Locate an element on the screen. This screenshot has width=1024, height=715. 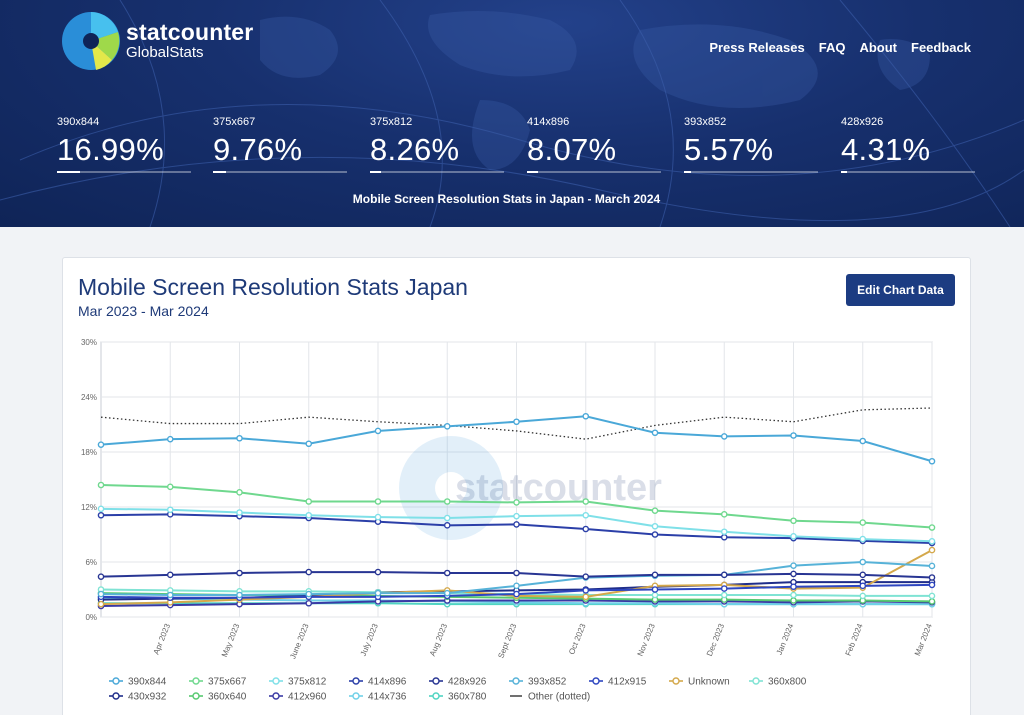
legend-item: 412x915 is located at coordinates (618, 682).